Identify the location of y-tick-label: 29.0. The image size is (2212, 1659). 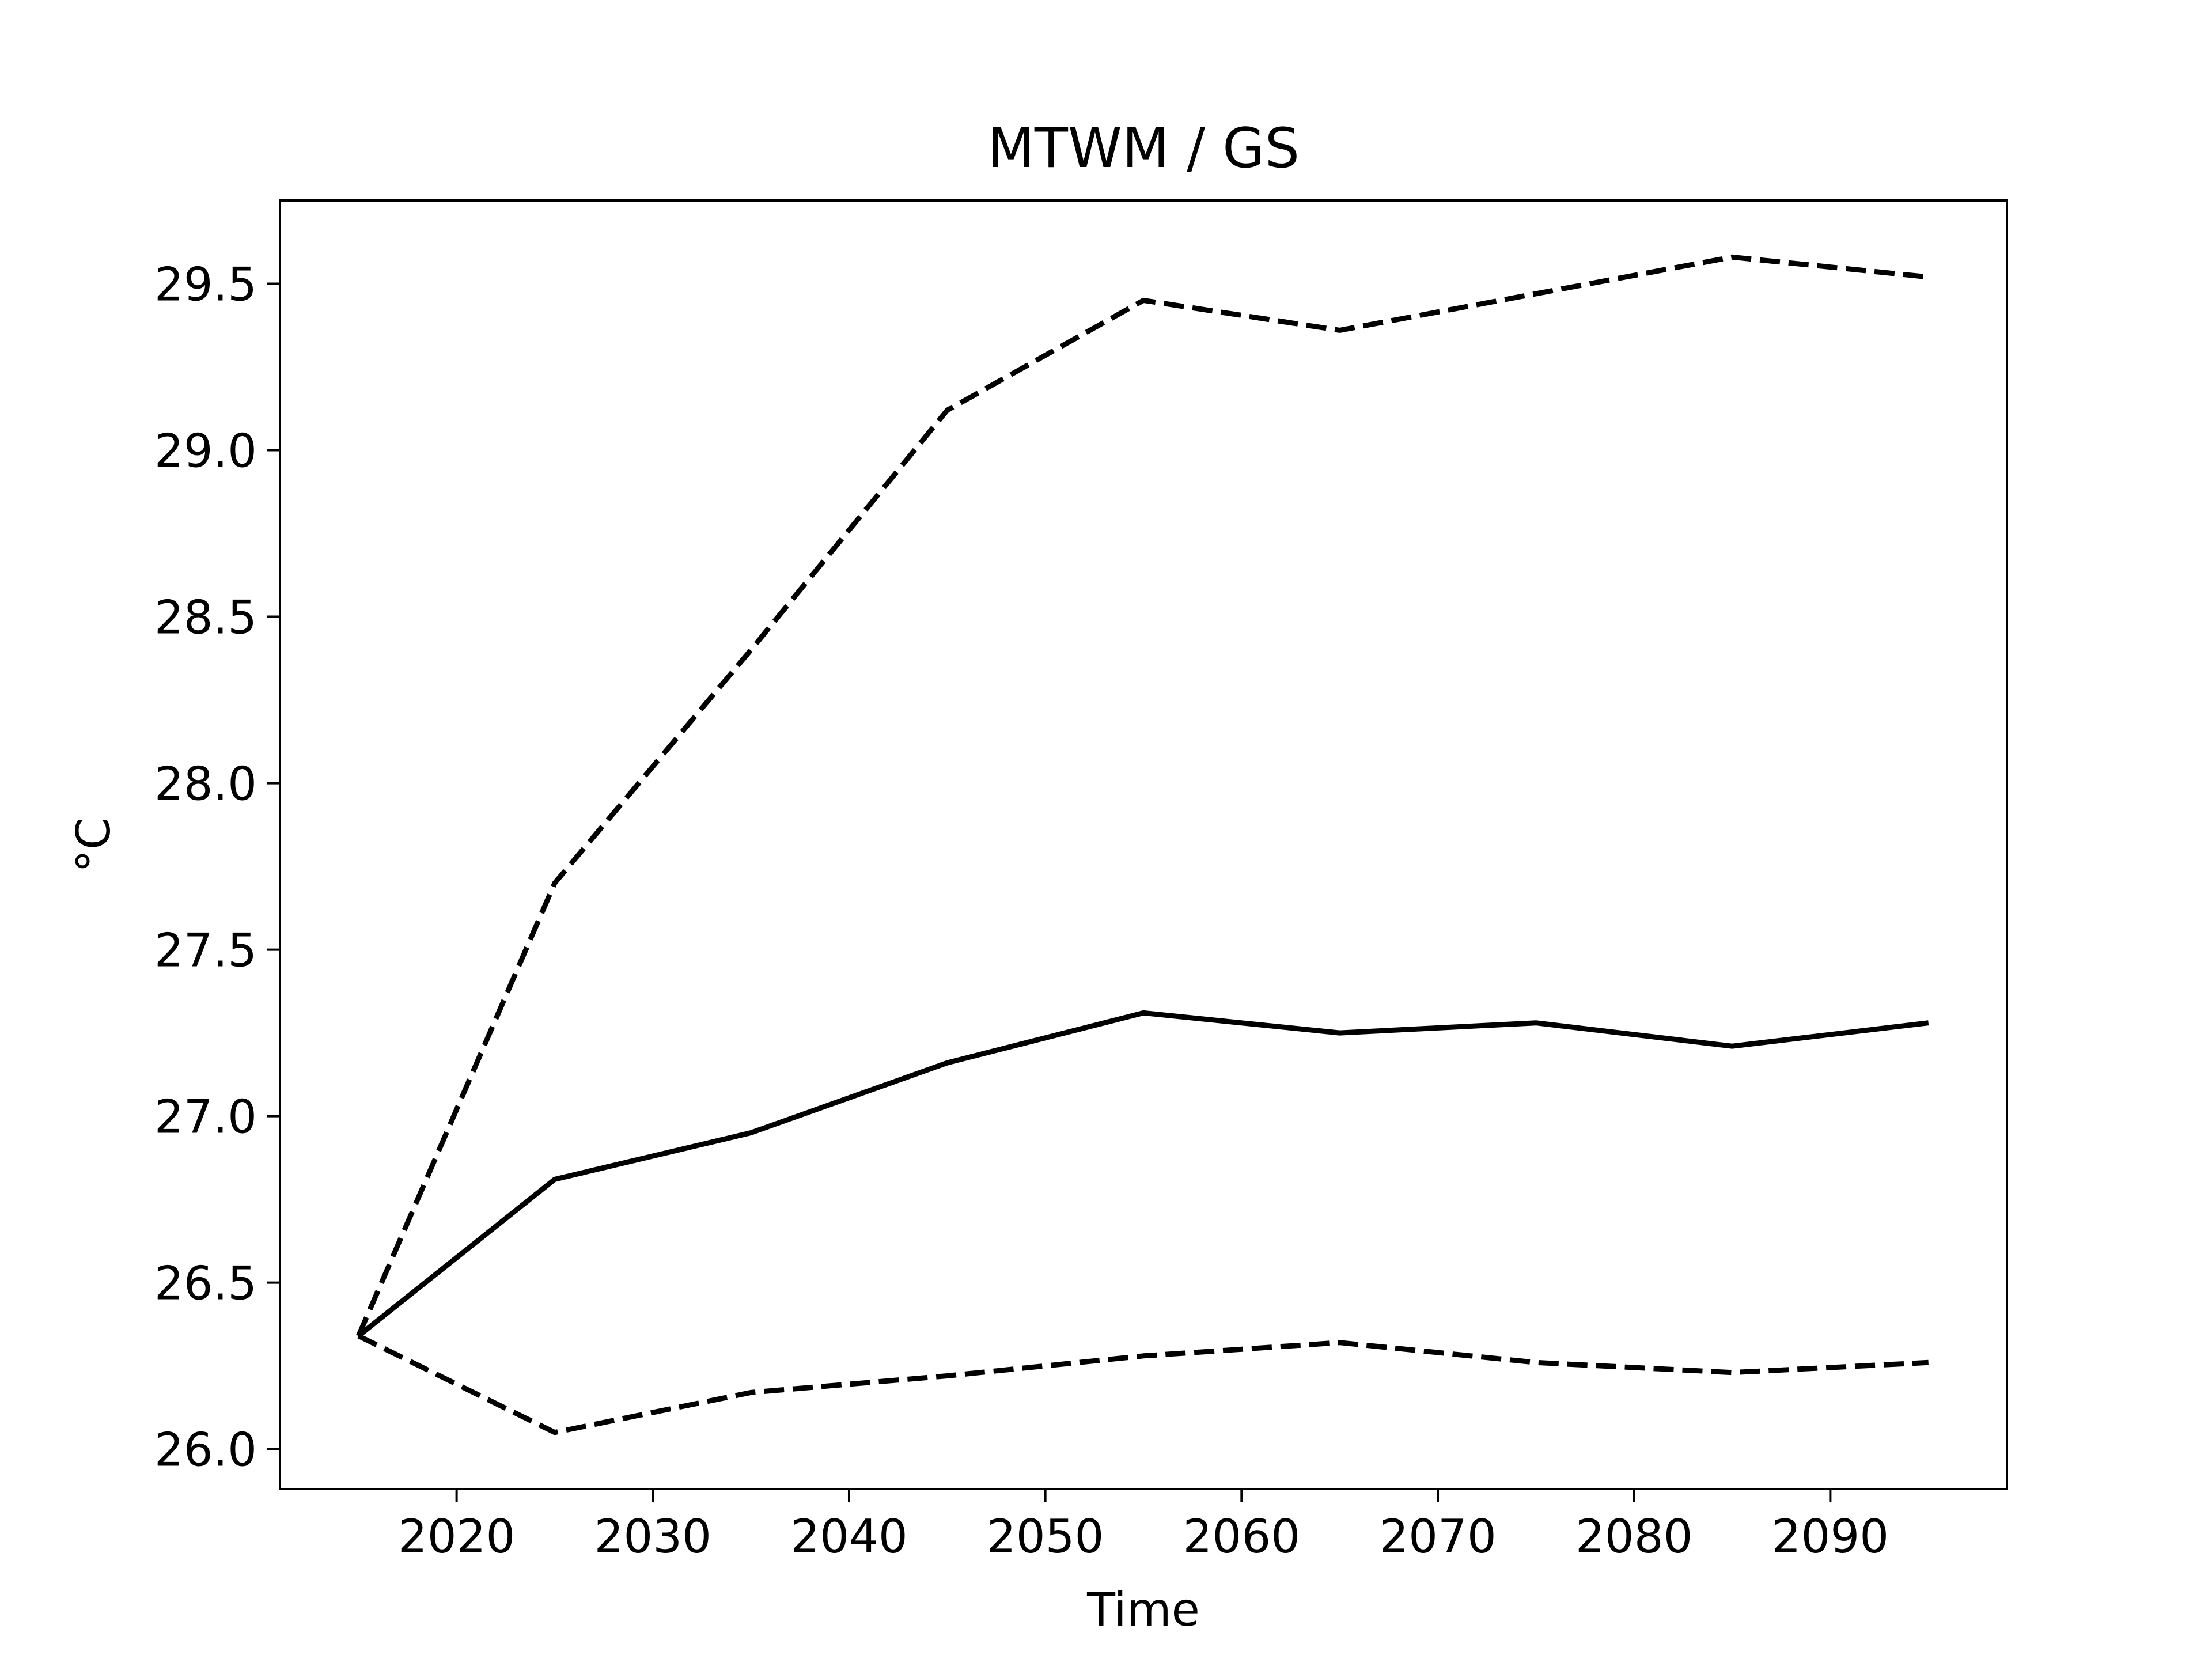
(205, 451).